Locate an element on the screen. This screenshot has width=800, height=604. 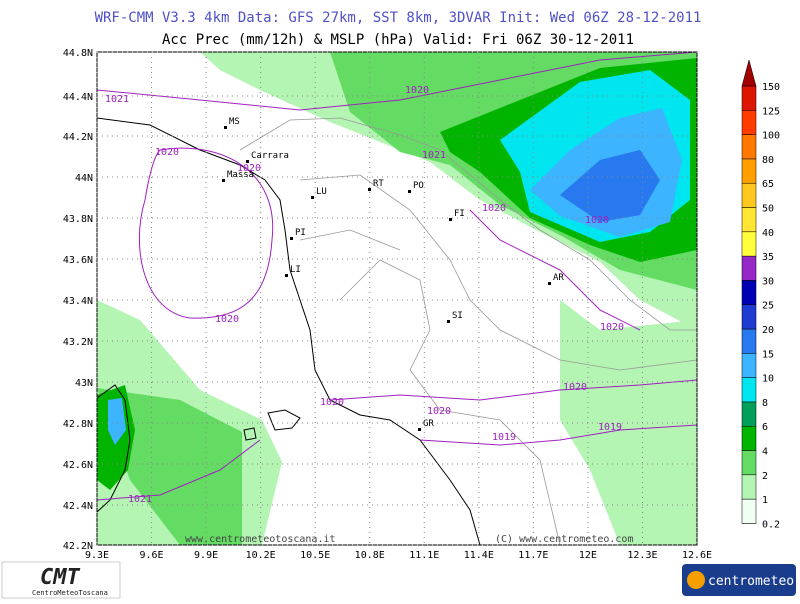
colorbar-label: 65 is located at coordinates (768, 184).